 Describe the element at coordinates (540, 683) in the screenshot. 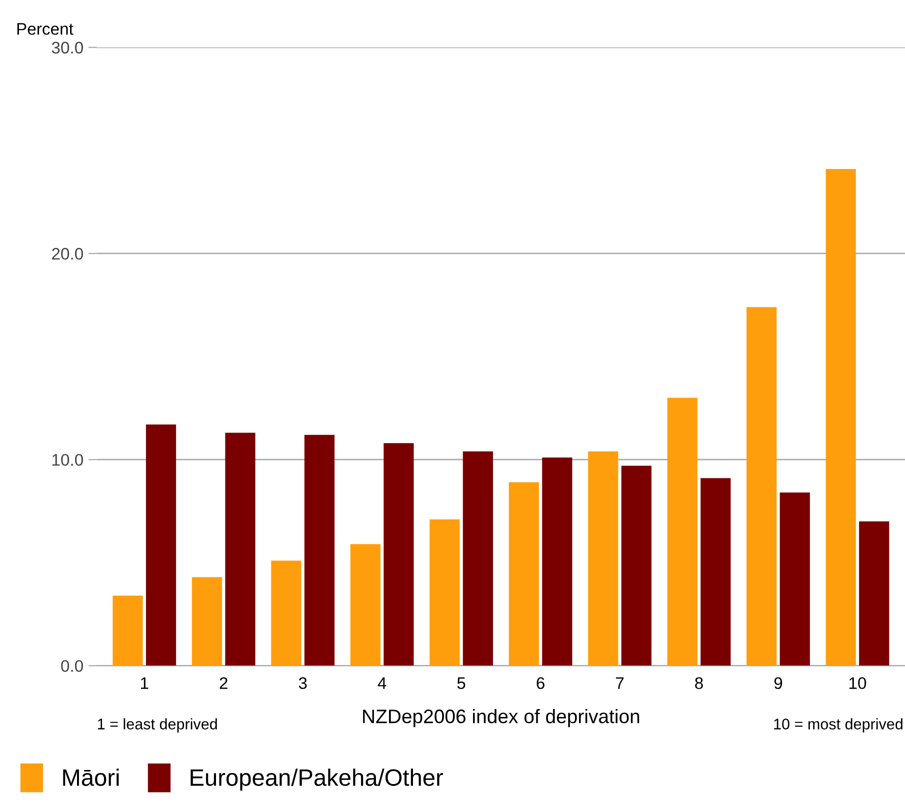

I see `x-tick-label: 6` at that location.